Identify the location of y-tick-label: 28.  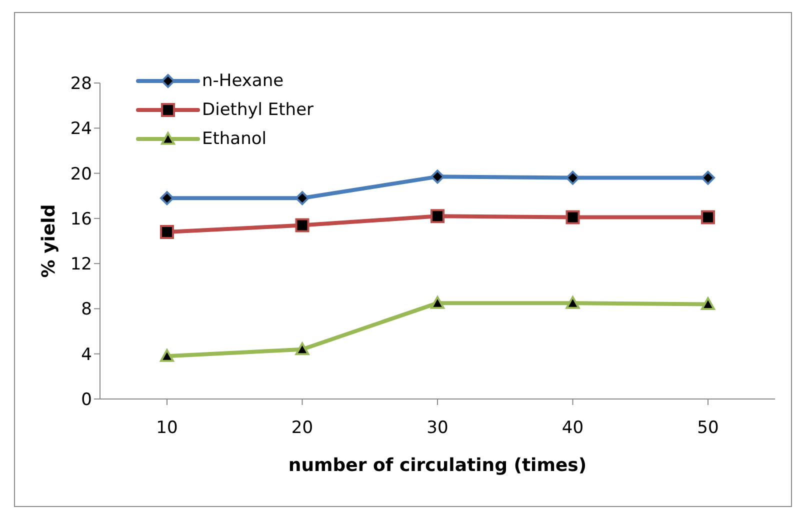
(81, 84).